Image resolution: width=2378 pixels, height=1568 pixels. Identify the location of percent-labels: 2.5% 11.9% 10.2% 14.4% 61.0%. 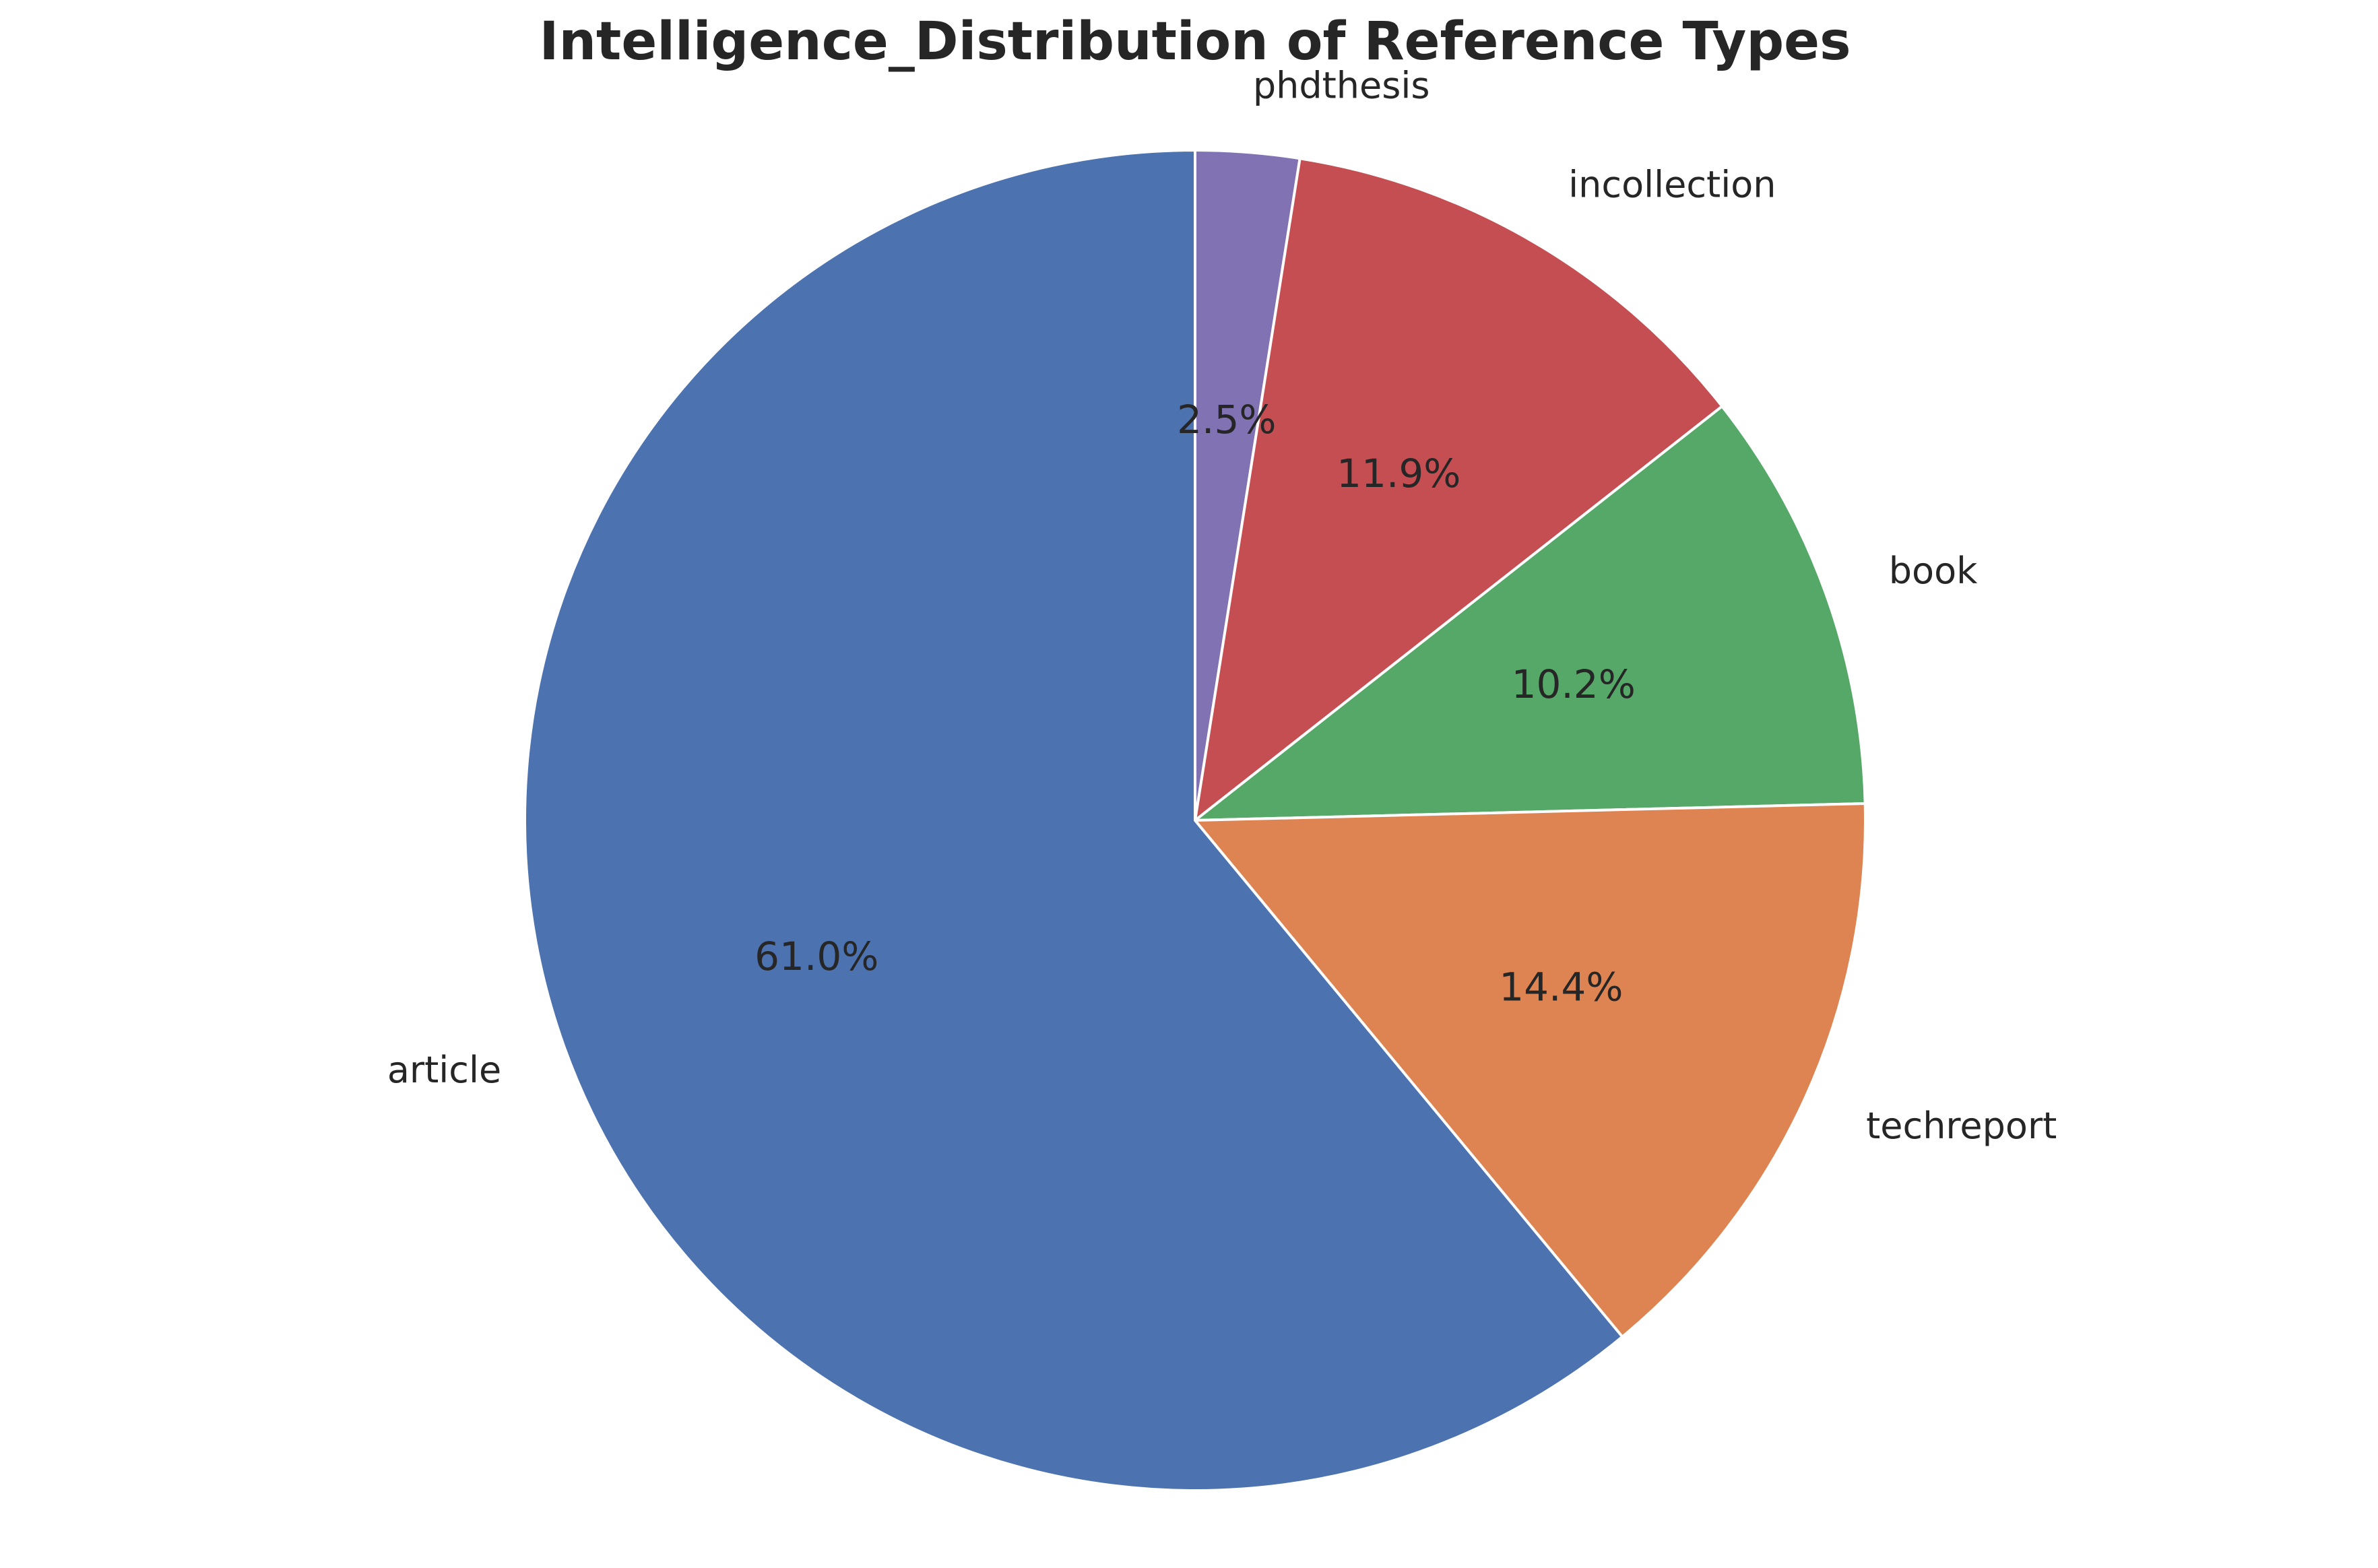
(1195, 704).